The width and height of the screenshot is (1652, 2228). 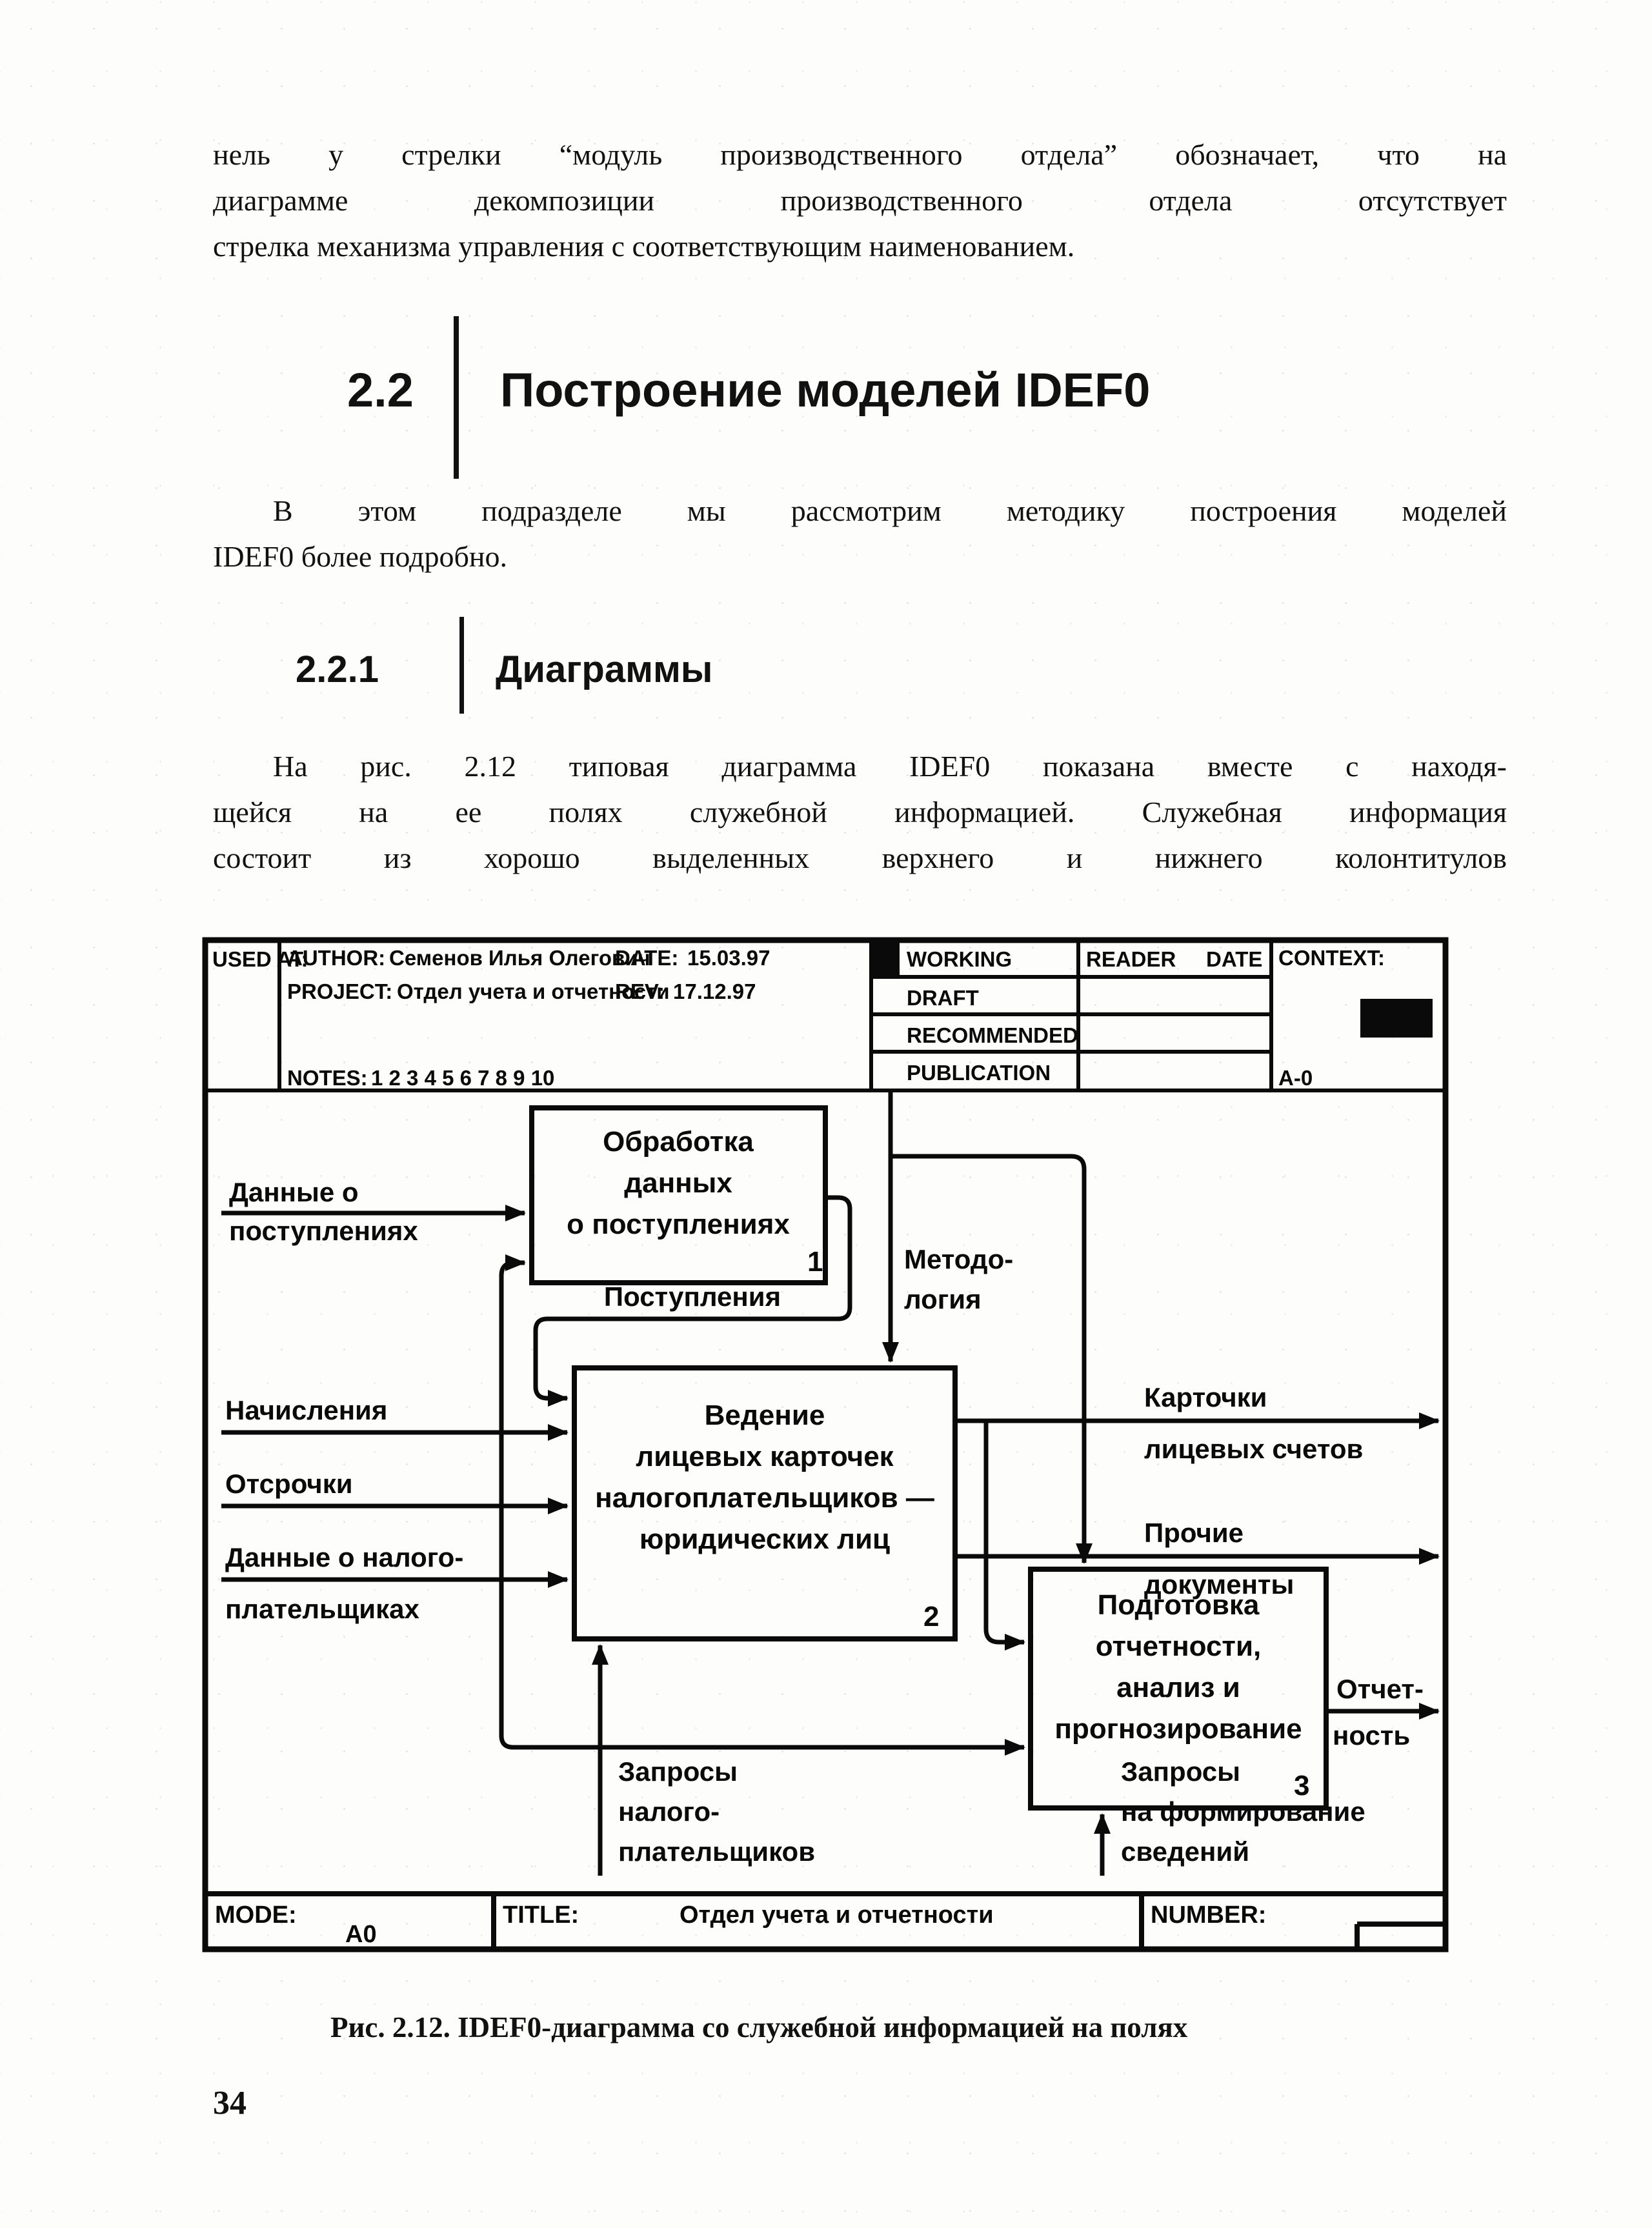 I want to click on label-metodologiya-2: логия, so click(x=943, y=1299).